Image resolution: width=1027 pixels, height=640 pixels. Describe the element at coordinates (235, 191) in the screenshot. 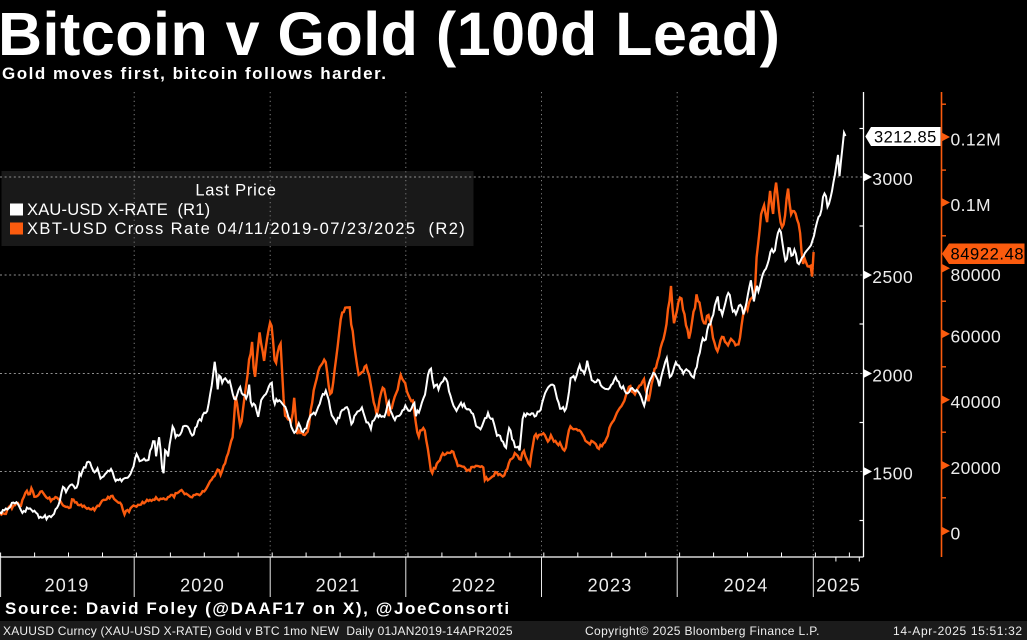

I see `svg-text: Last Price` at that location.